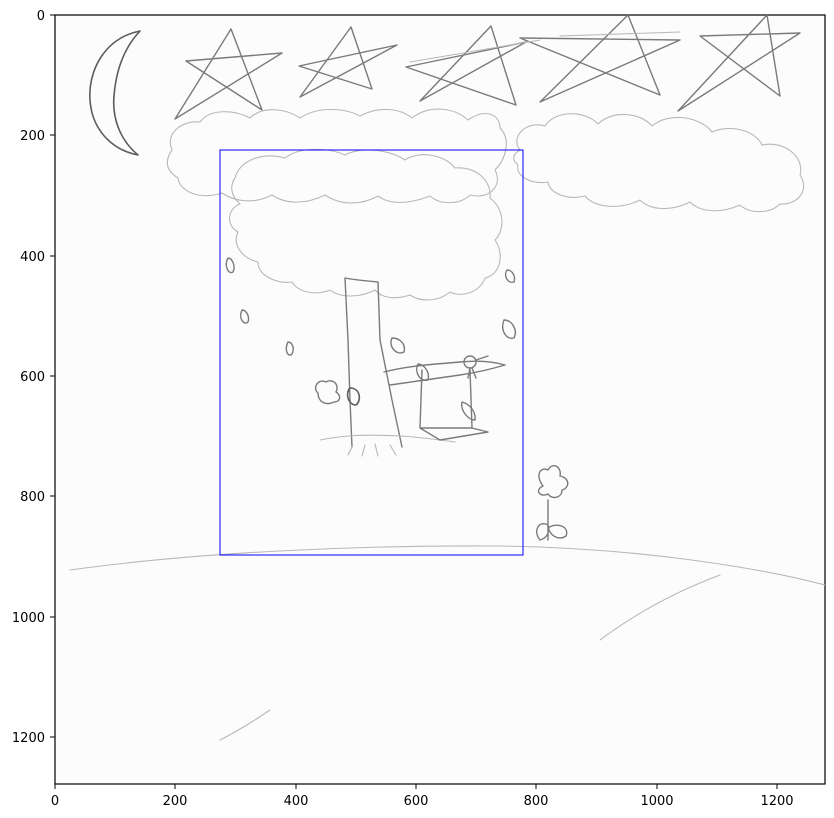 The width and height of the screenshot is (834, 818). Describe the element at coordinates (536, 801) in the screenshot. I see `x-tick-label: 800` at that location.